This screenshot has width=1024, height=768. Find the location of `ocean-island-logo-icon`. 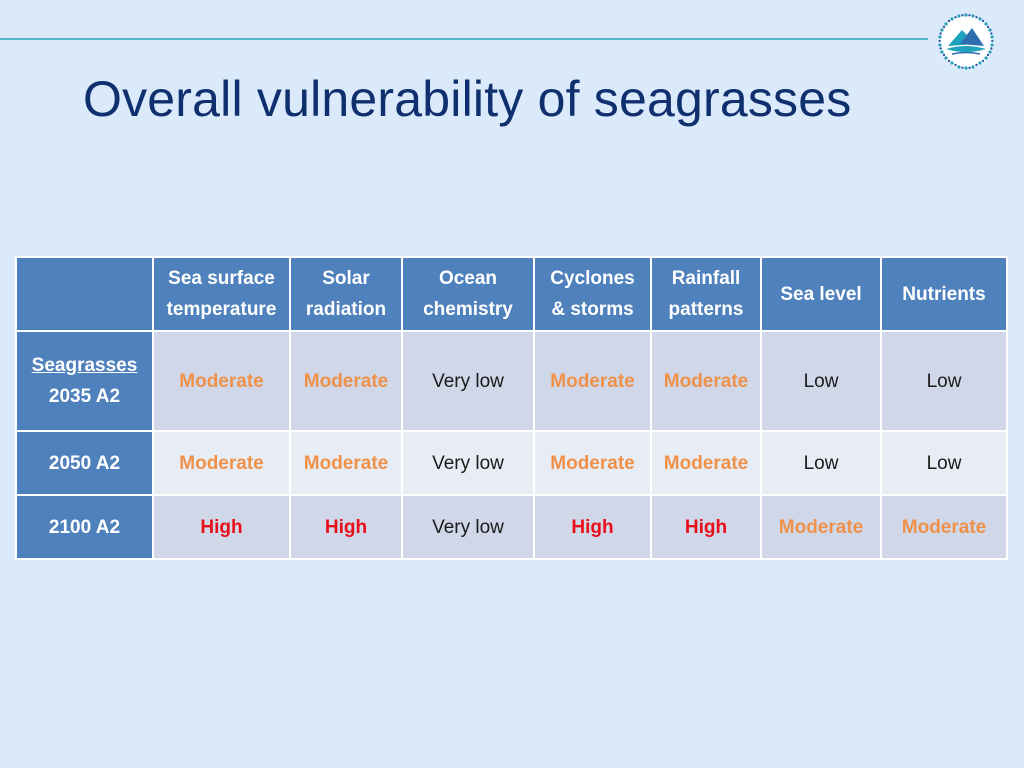

ocean-island-logo-icon is located at coordinates (966, 41).